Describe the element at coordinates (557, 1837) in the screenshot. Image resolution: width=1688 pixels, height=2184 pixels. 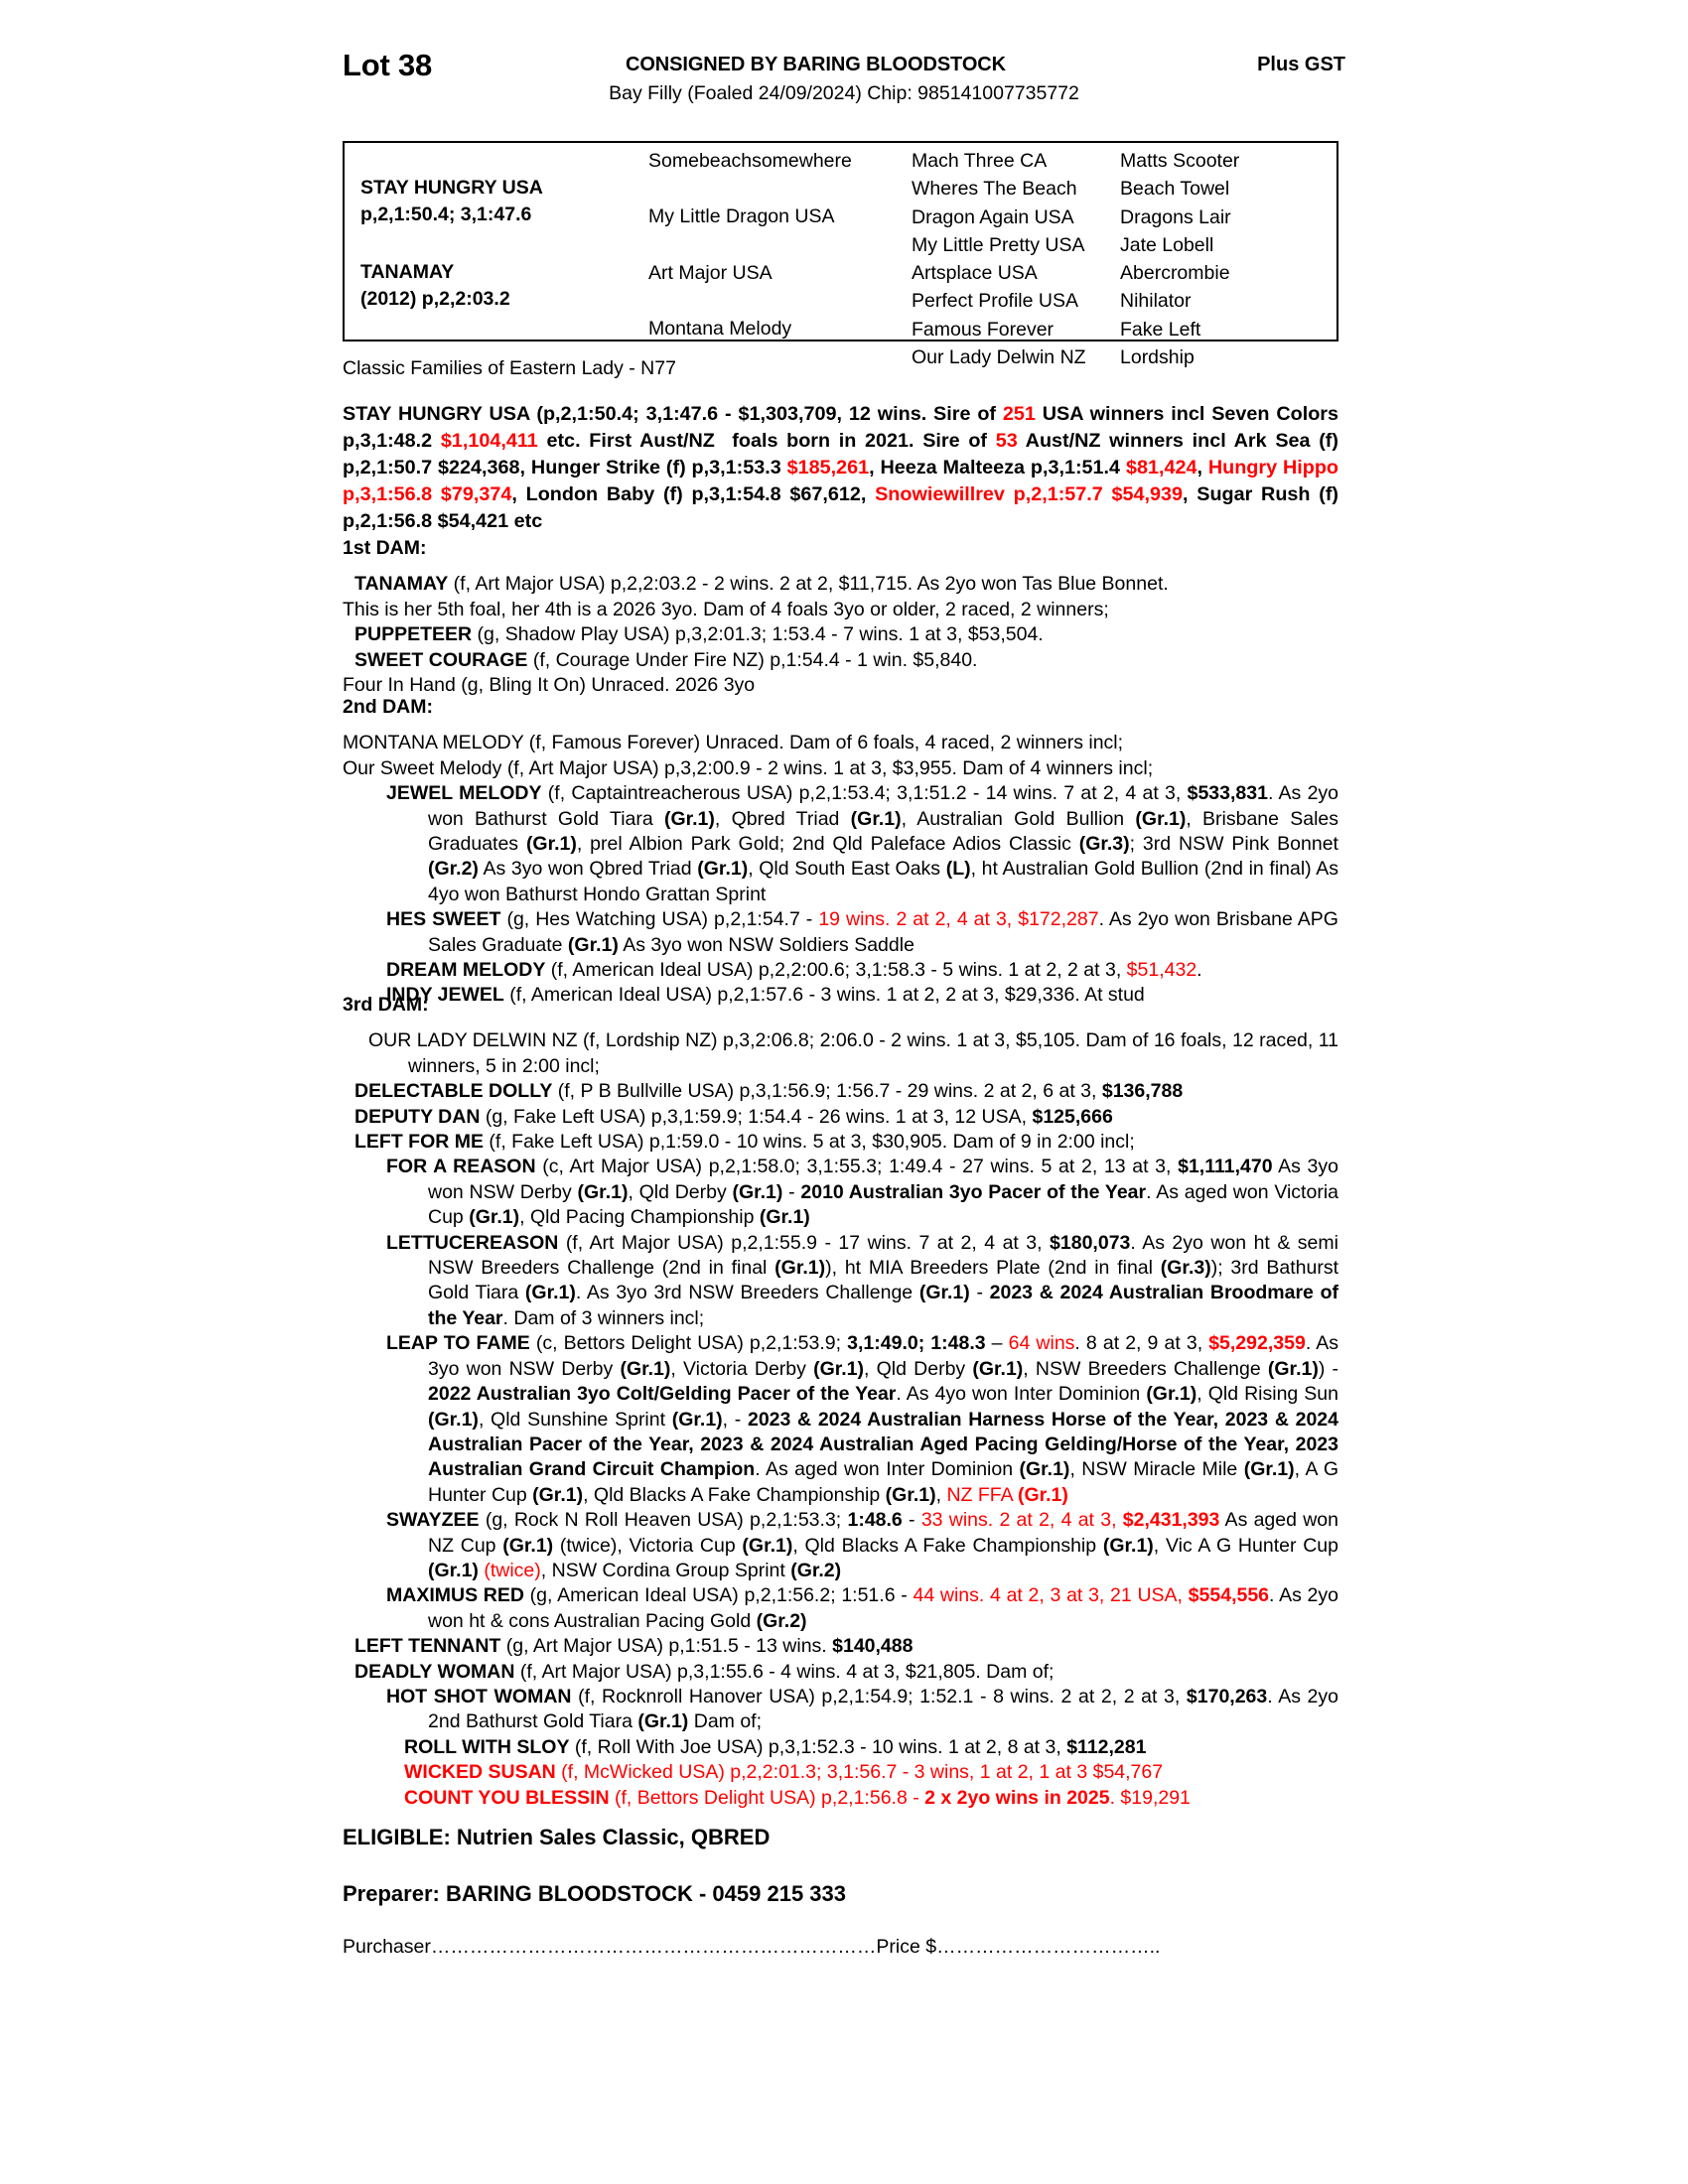
I see `eligible-line: ELIGIBLE: Nutrien Sales Classic, QBRED` at that location.